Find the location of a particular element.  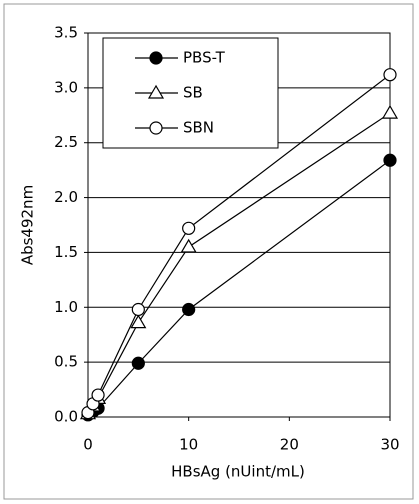

legend-label: SBN is located at coordinates (198, 128).